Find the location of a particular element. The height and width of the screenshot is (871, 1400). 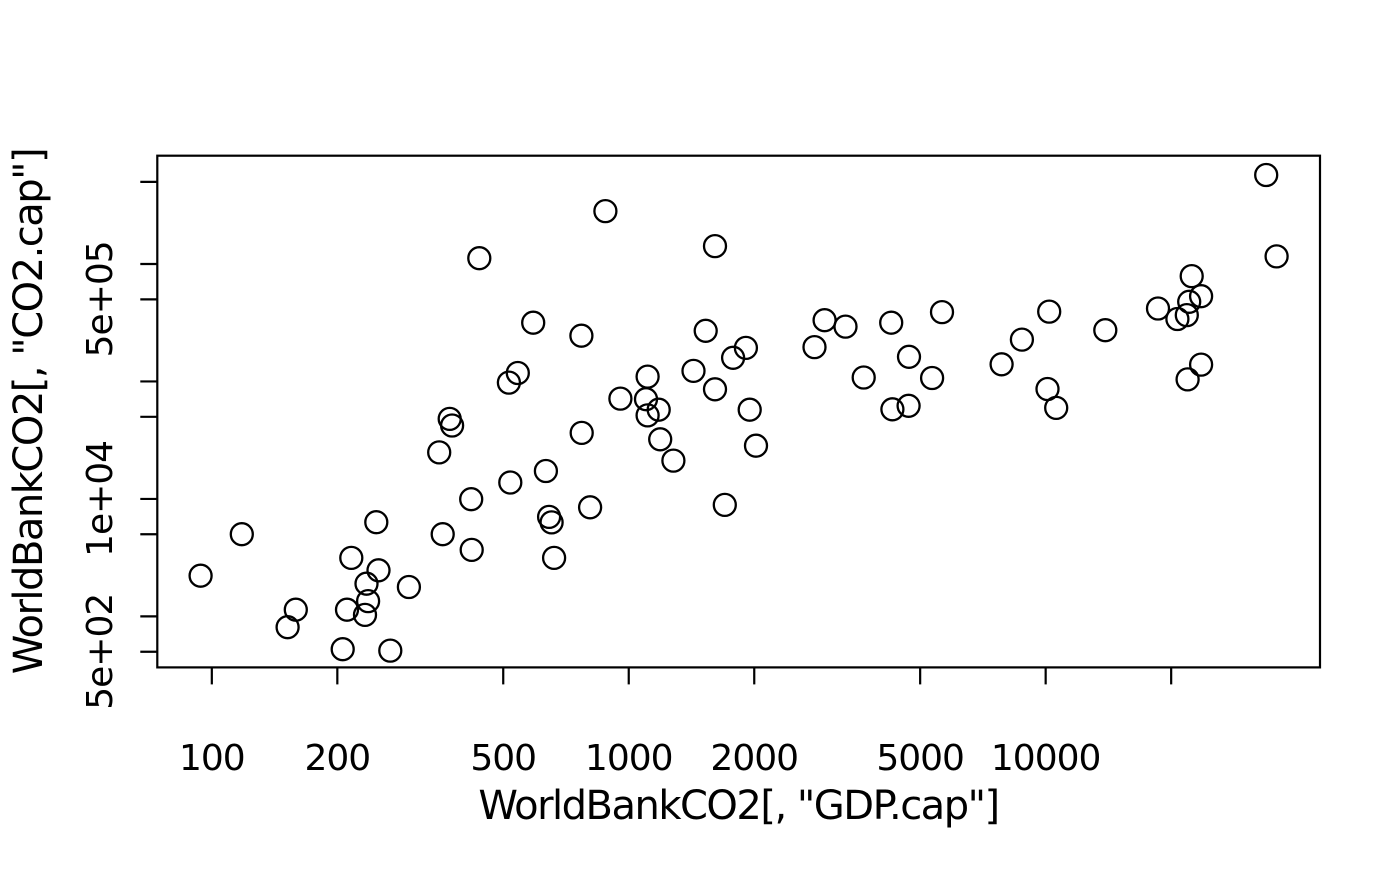

y-tick-label: 1e+04 is located at coordinates (100, 499).